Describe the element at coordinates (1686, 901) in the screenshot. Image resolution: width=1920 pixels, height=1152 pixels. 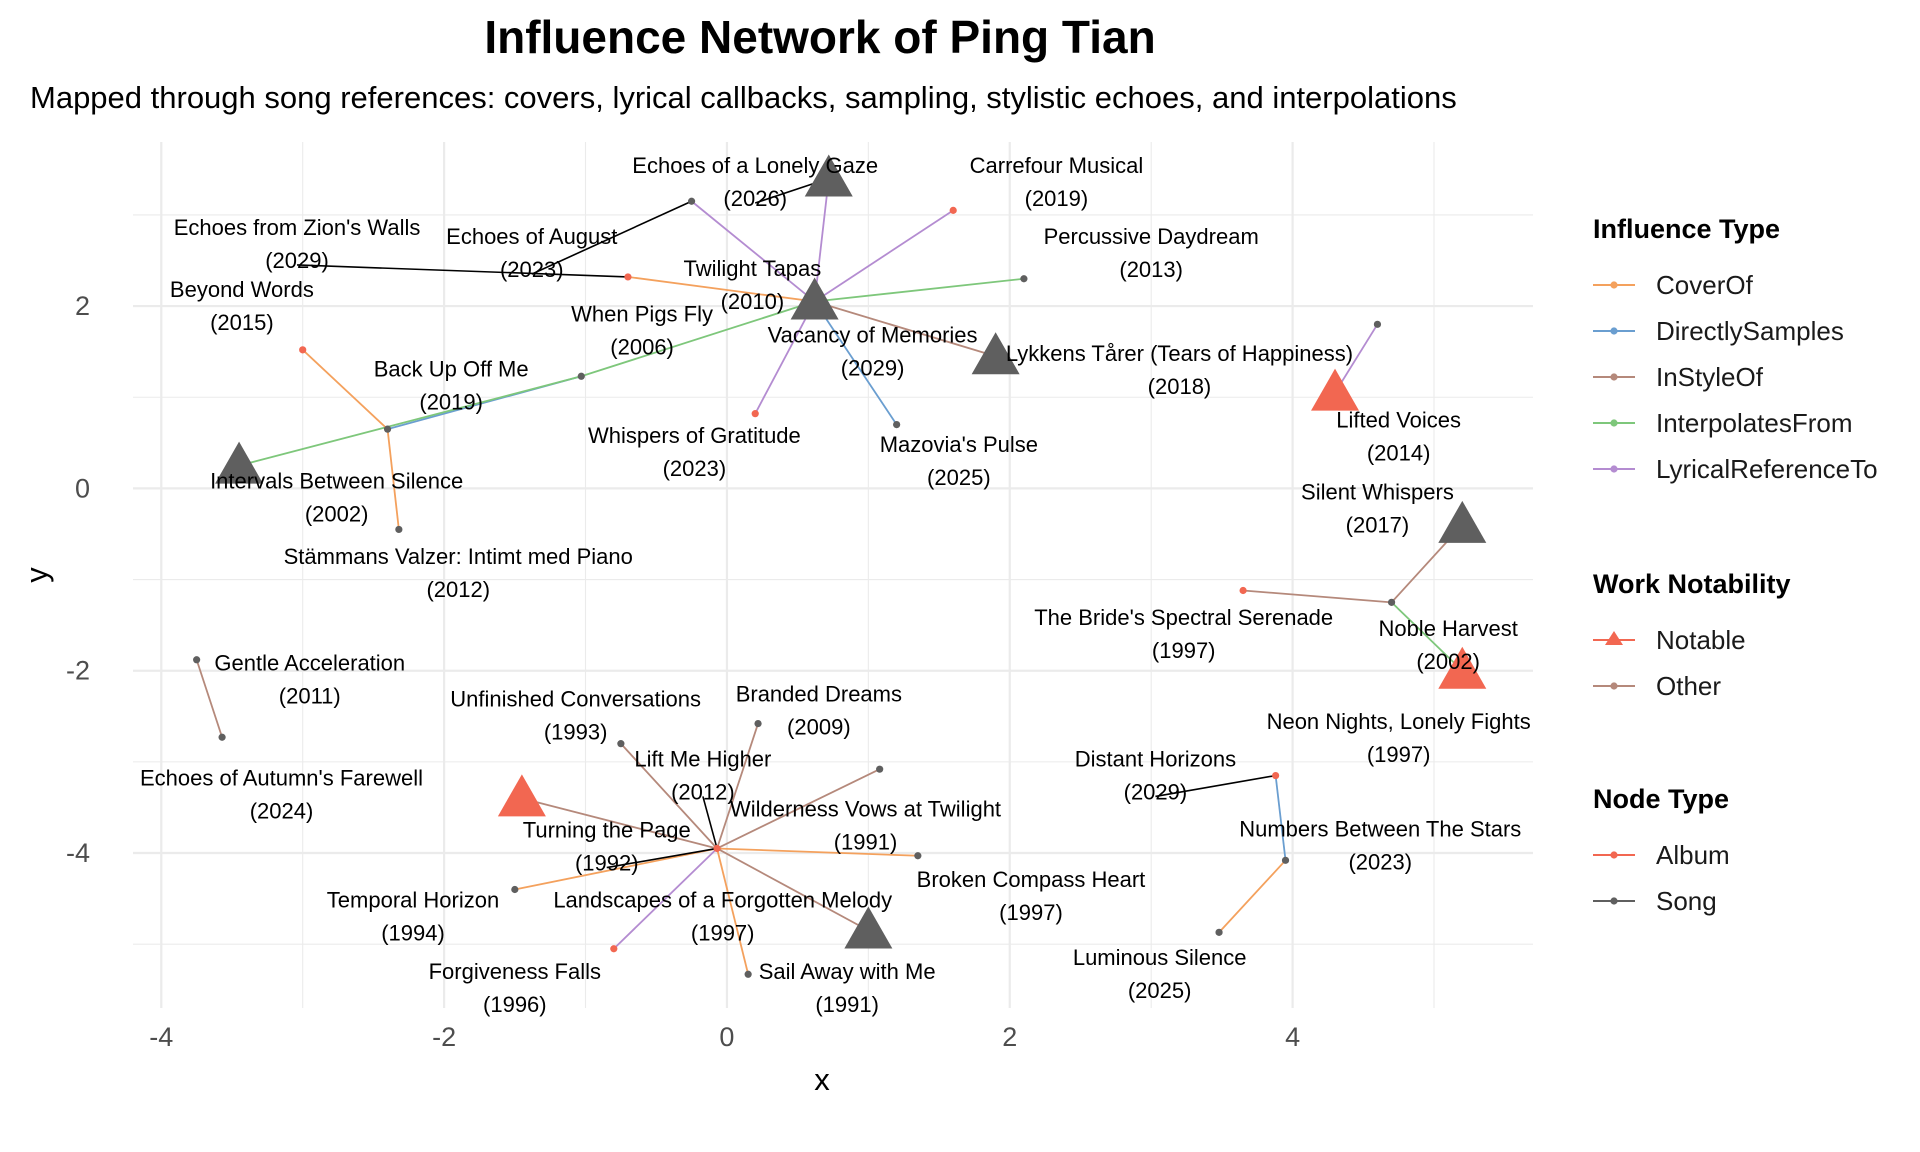
I see `legend-item-label: Song` at that location.